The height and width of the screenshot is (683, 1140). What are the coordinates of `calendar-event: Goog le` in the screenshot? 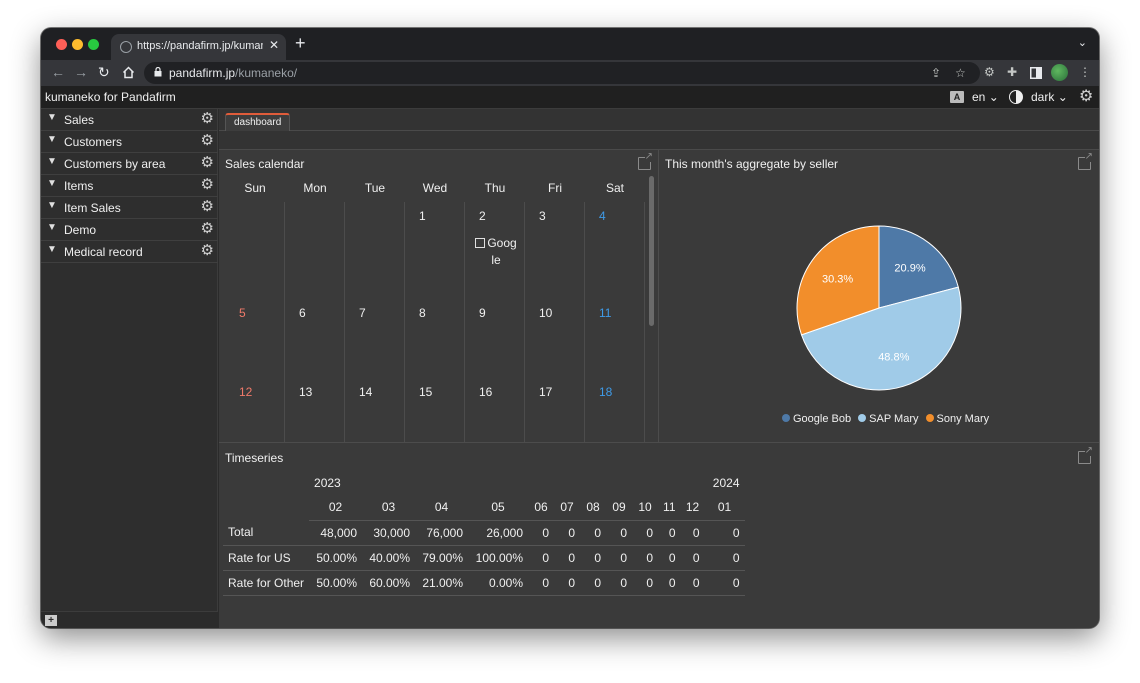 It's located at (496, 252).